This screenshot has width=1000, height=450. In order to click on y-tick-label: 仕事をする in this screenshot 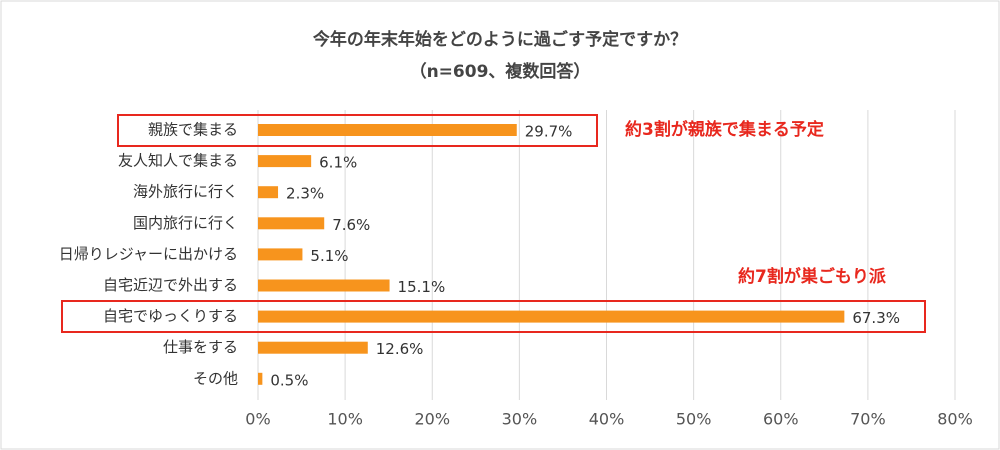, I will do `click(200, 347)`.